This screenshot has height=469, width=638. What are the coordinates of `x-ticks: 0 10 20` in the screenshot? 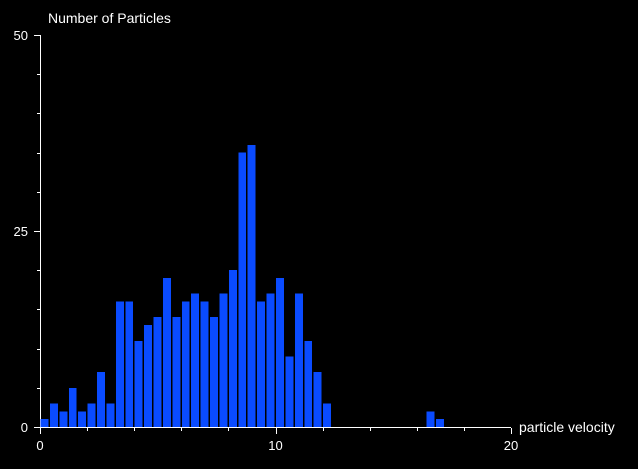 It's located at (277, 440).